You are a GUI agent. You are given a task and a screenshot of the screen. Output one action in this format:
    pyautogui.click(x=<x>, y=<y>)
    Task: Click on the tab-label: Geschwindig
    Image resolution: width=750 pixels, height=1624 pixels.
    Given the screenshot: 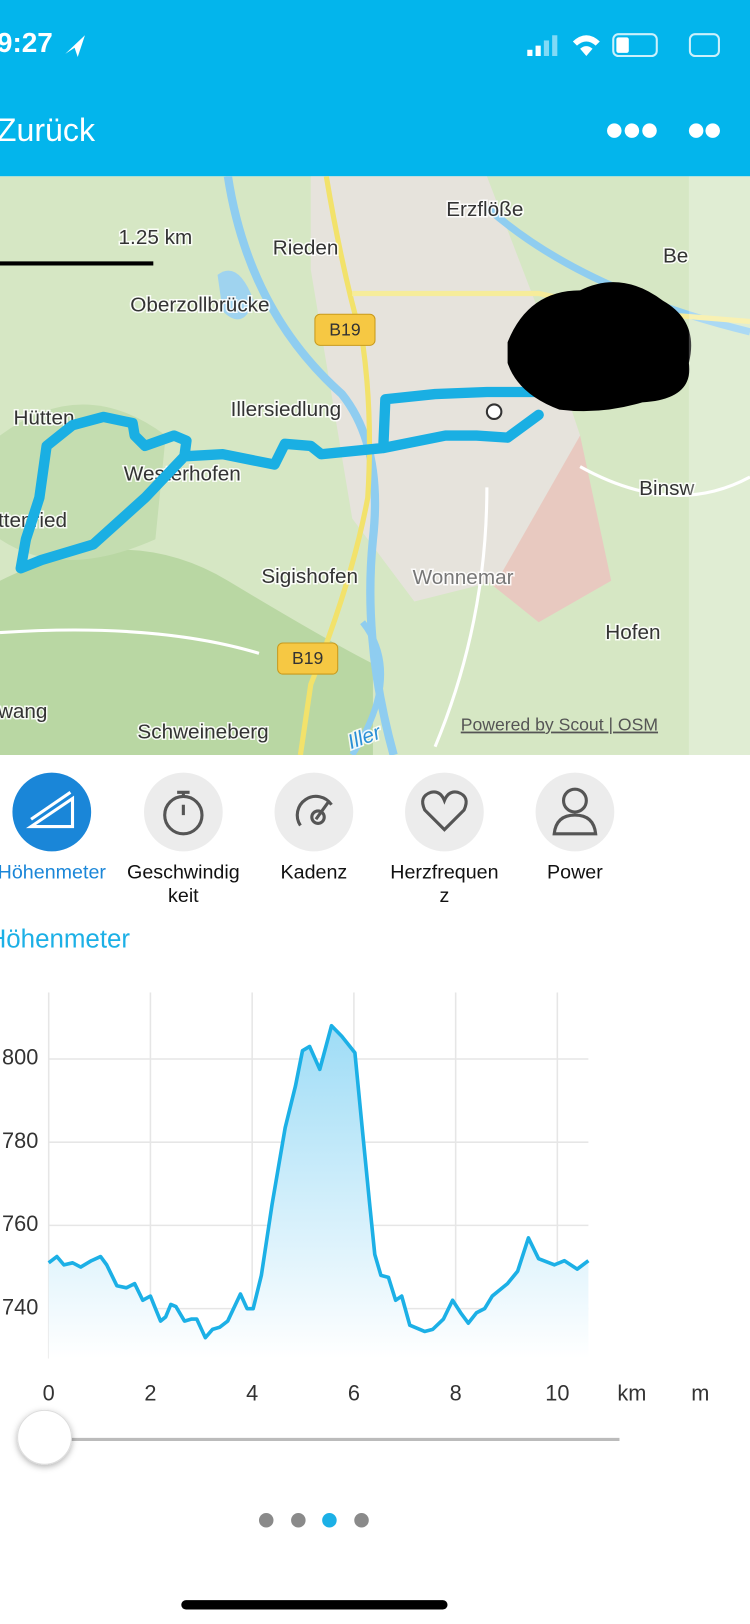 What is the action you would take?
    pyautogui.click(x=183, y=872)
    